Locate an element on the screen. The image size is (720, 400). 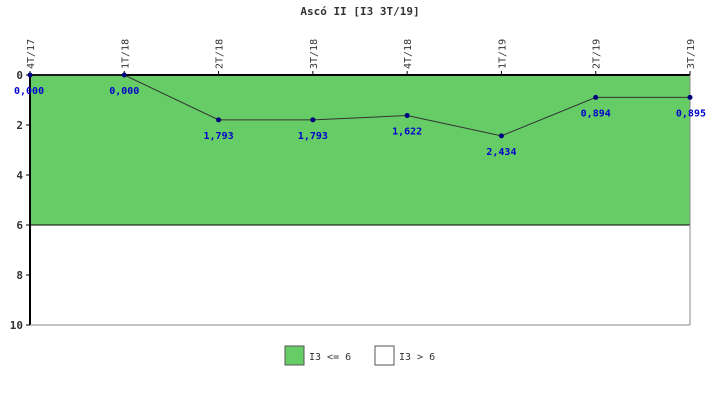
chart-title: Ascó II [I3 3T/19] is located at coordinates (359, 11).